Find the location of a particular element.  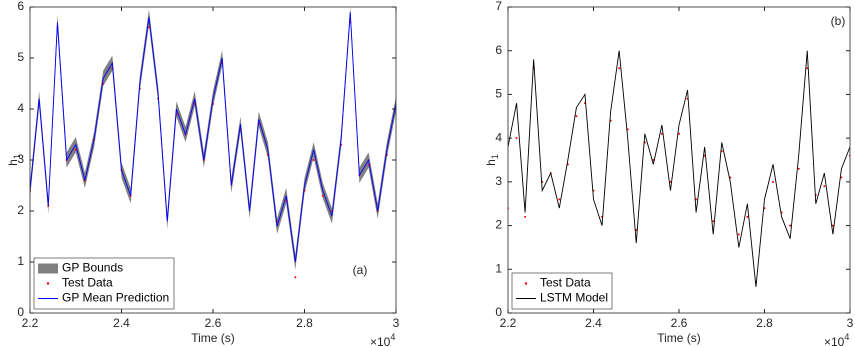

annotation: (b) is located at coordinates (838, 21).